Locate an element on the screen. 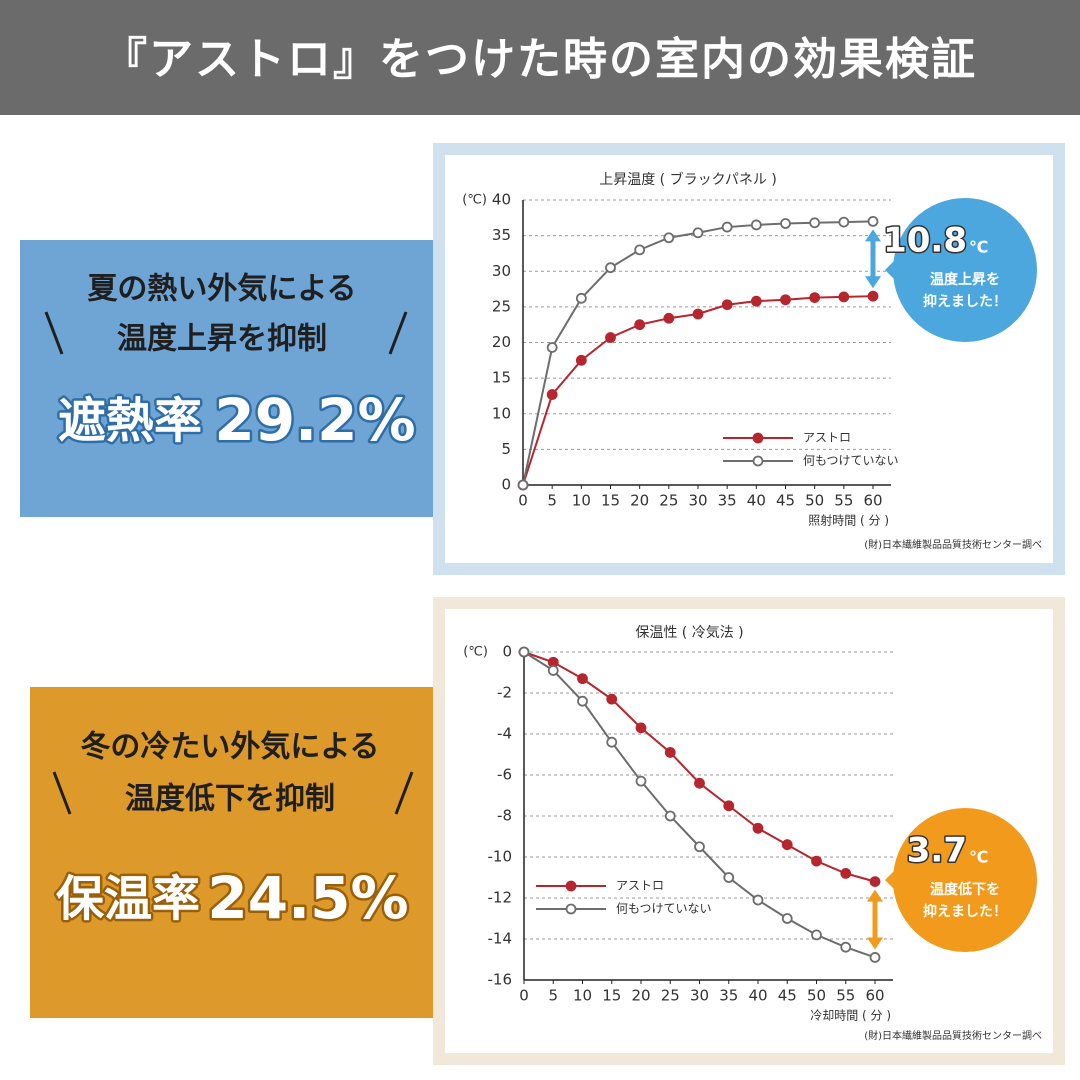 This screenshot has width=1080, height=1080. annotation-text: 温度低下を is located at coordinates (965, 889).